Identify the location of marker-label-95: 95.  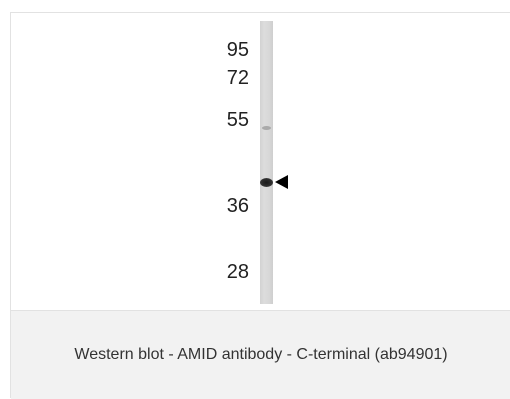
(237, 50).